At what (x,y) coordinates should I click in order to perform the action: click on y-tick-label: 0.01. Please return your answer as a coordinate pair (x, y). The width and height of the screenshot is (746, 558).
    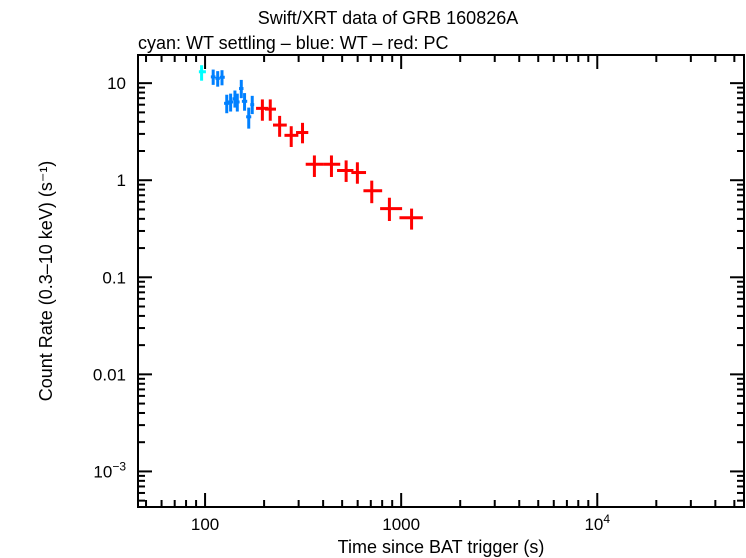
    Looking at the image, I should click on (109, 374).